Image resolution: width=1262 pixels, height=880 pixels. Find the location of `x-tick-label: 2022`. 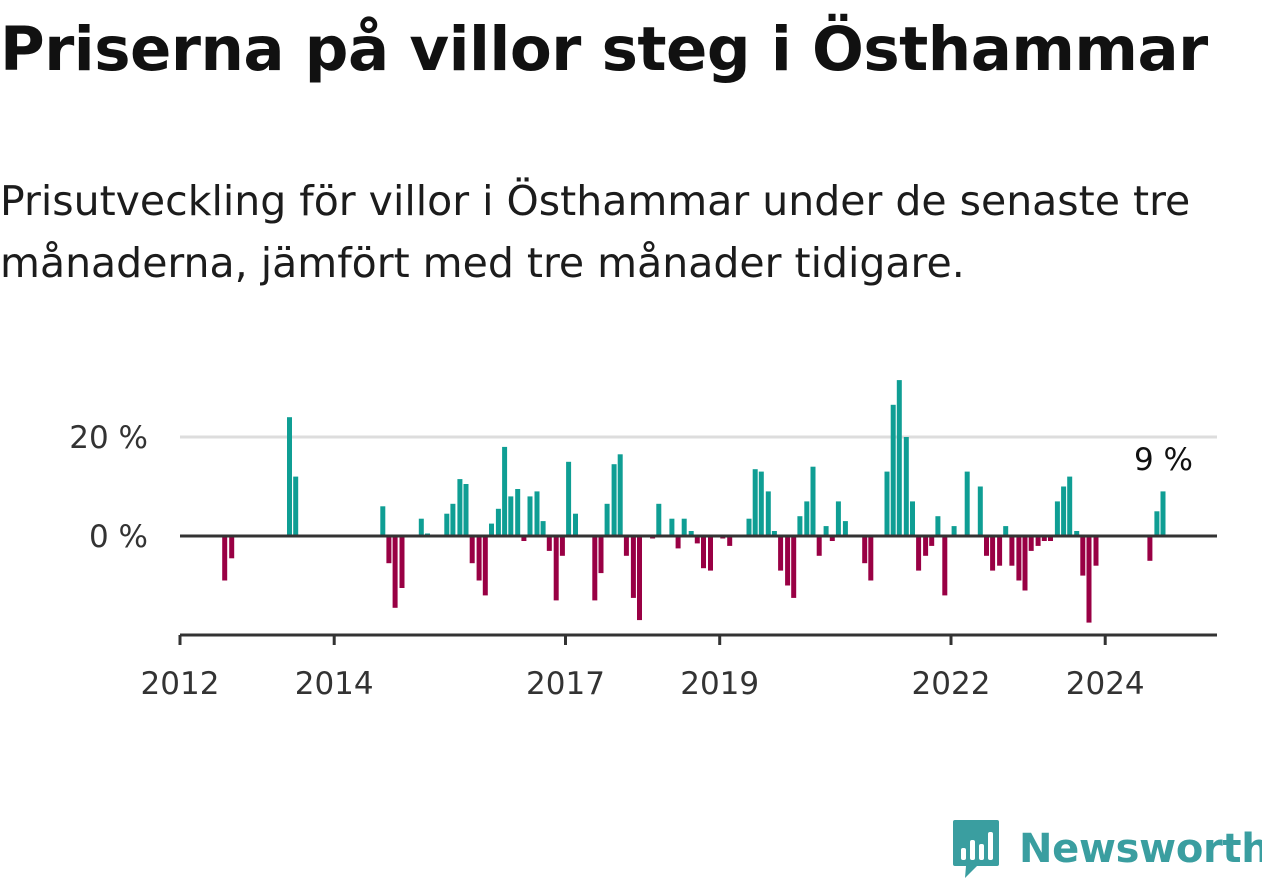

x-tick-label: 2022 is located at coordinates (951, 684).